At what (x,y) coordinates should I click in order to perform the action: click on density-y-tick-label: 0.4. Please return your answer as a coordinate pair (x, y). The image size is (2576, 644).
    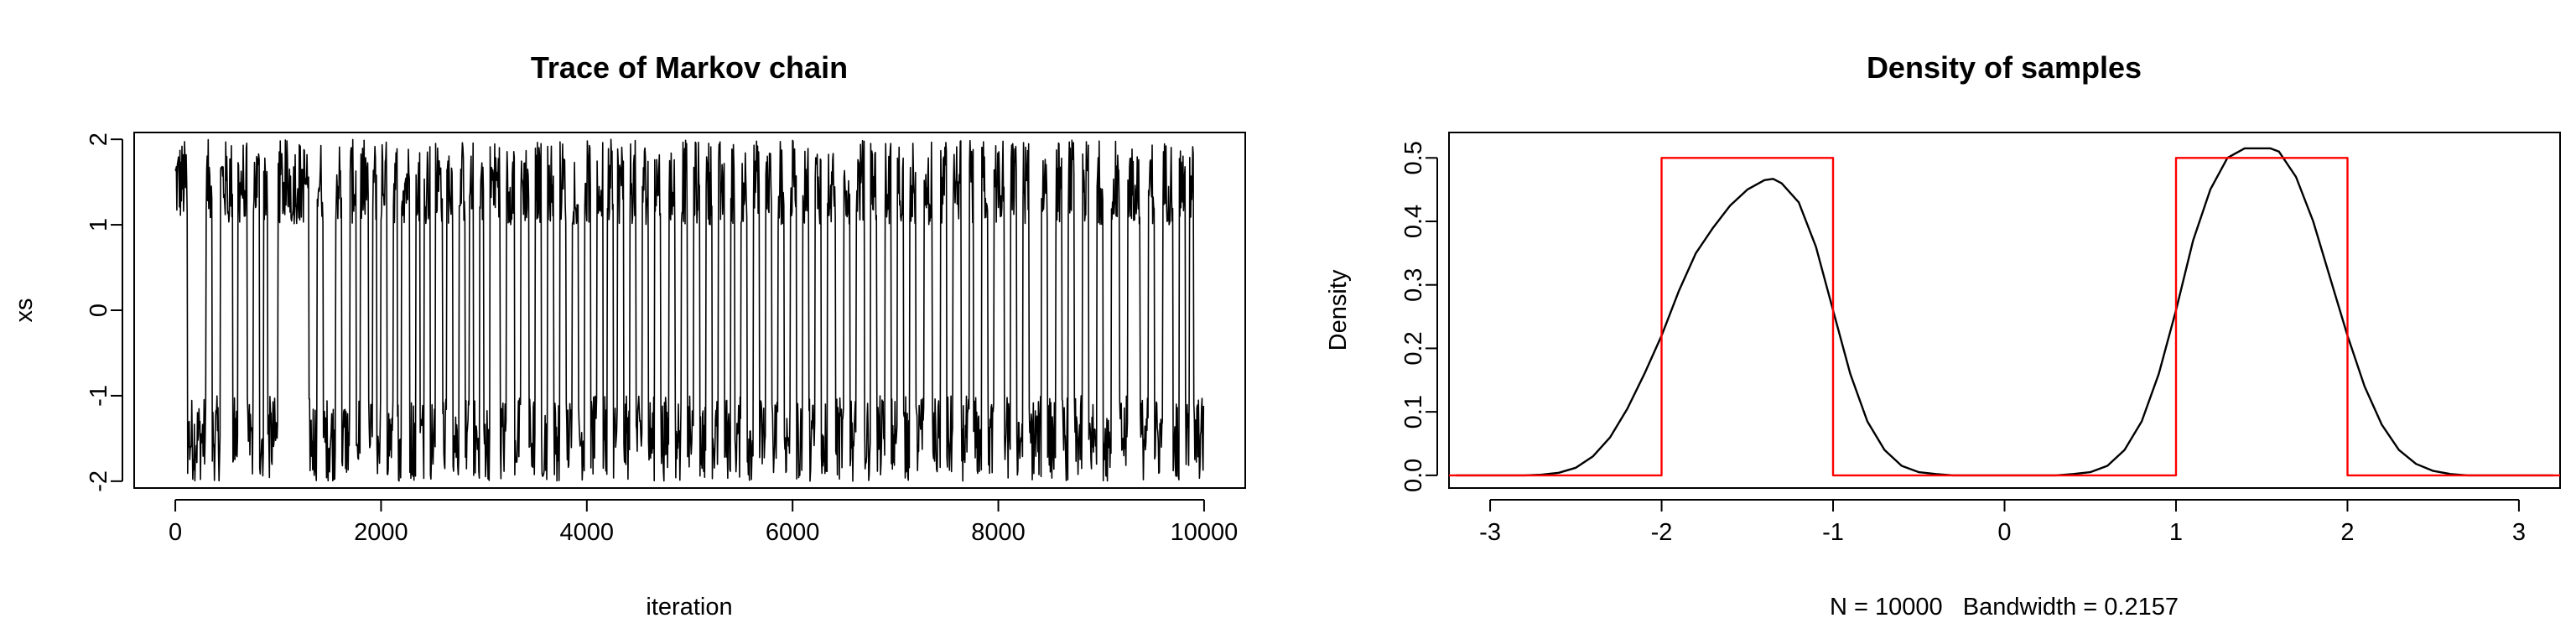
    Looking at the image, I should click on (1413, 221).